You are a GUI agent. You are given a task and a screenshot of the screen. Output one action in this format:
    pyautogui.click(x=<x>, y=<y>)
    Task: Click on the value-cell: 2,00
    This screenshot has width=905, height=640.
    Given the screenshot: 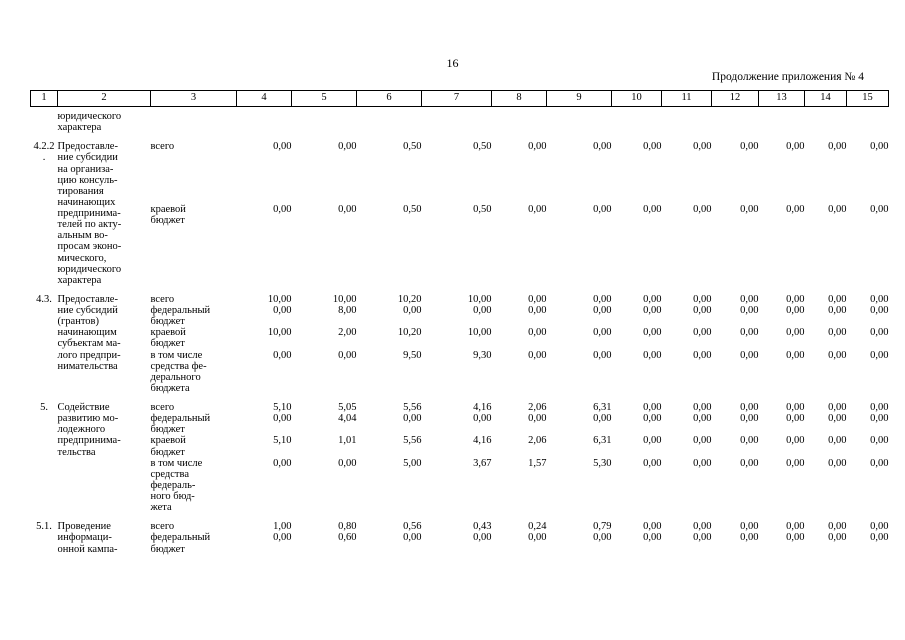 What is the action you would take?
    pyautogui.click(x=347, y=333)
    